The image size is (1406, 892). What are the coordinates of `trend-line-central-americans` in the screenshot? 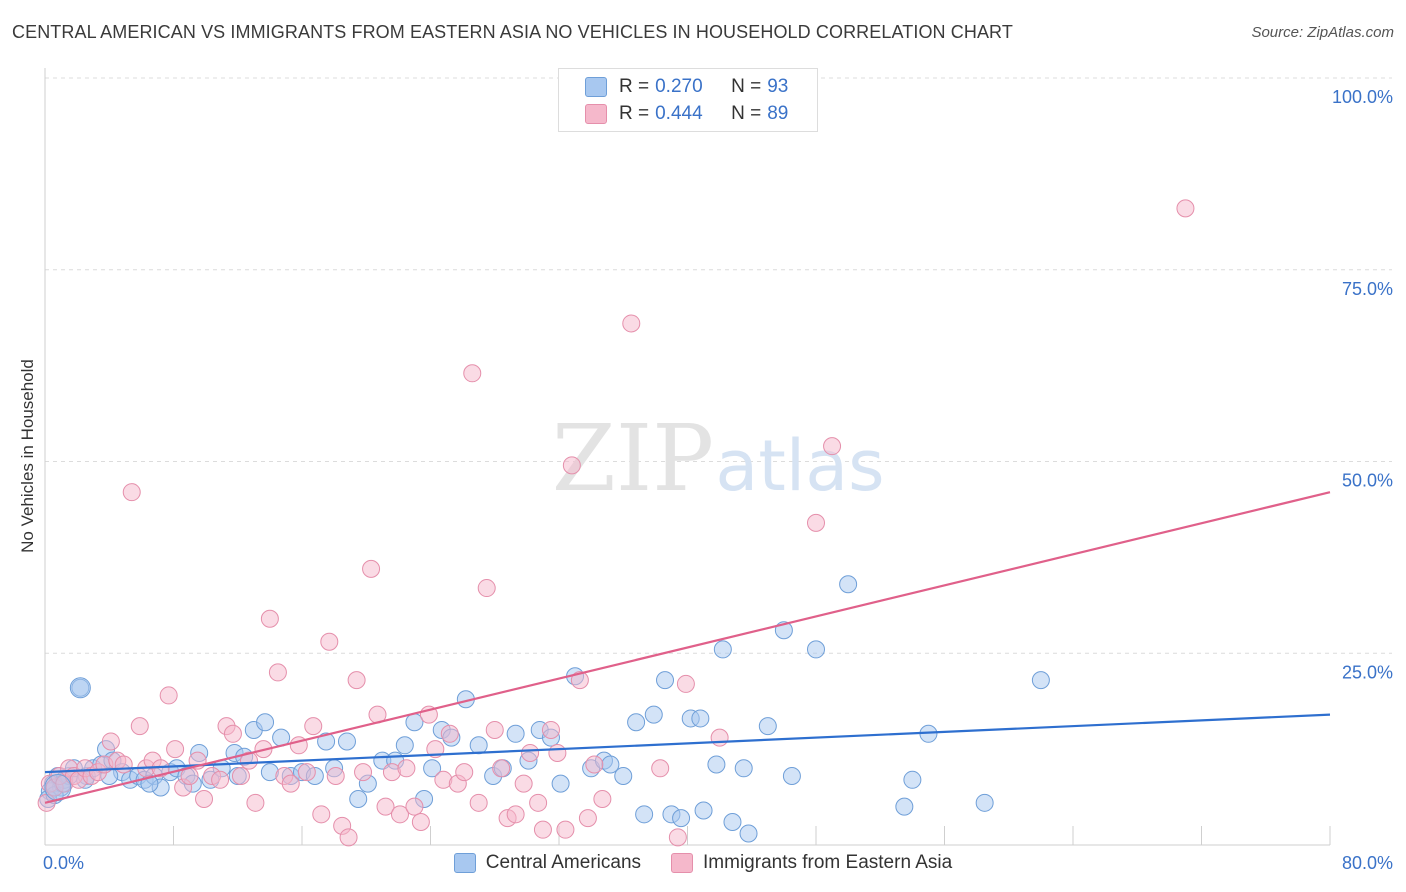 It's located at (687, 743).